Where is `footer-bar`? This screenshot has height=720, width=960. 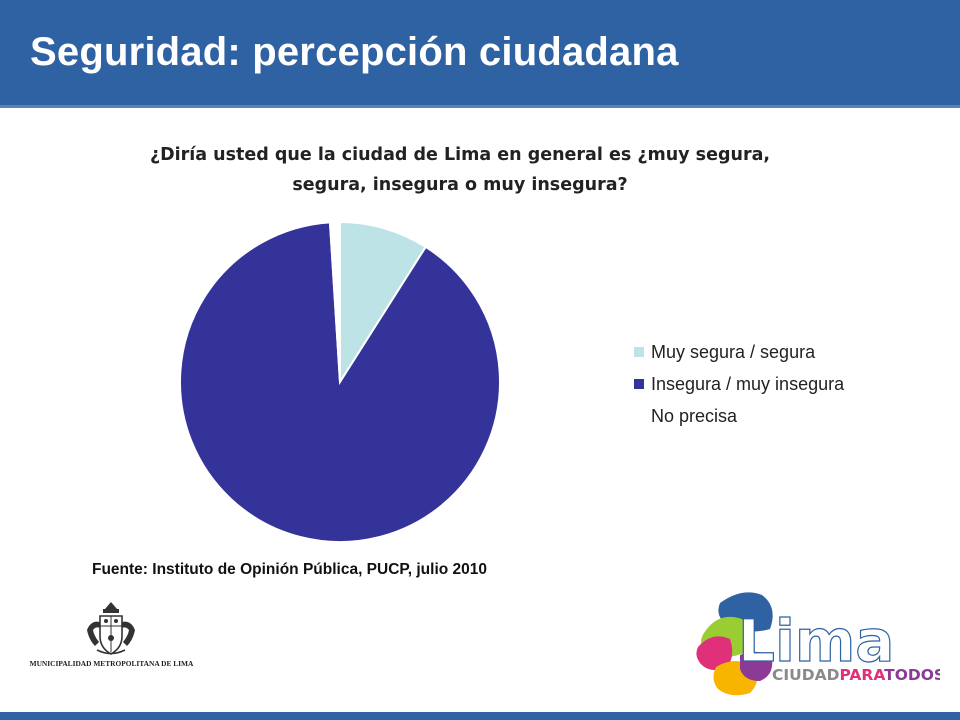 footer-bar is located at coordinates (480, 716).